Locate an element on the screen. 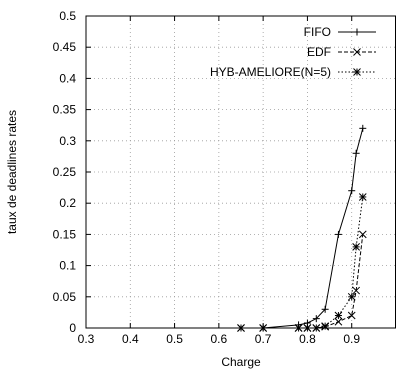 The height and width of the screenshot is (370, 396). x-axis-label: Charge is located at coordinates (241, 362).